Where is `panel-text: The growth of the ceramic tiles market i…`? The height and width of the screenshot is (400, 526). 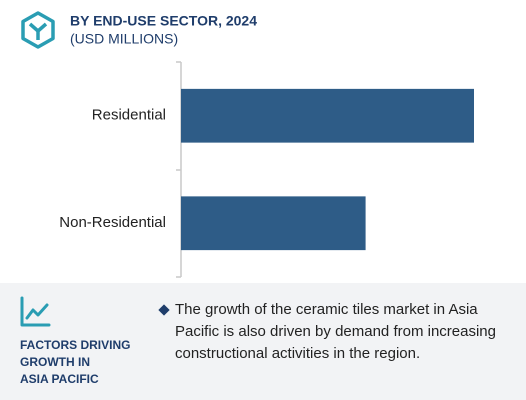
panel-text: The growth of the ceramic tiles market i… is located at coordinates (335, 331).